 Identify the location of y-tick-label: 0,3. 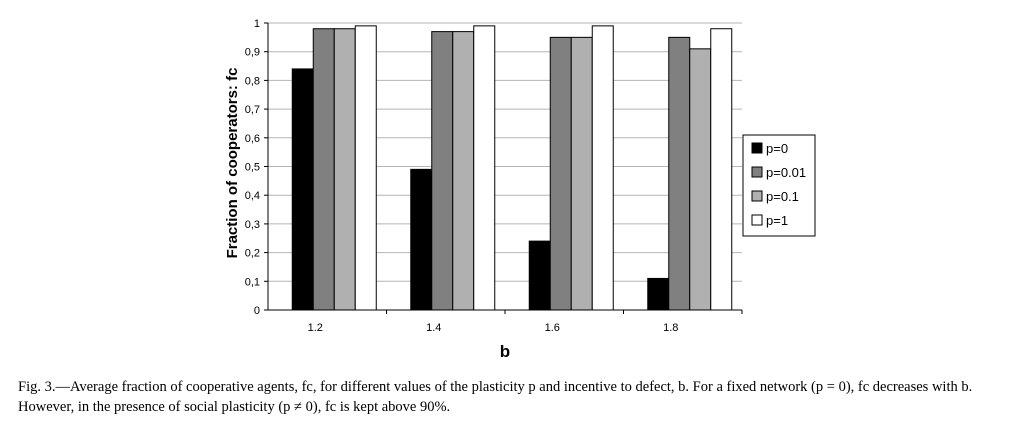
(252, 225).